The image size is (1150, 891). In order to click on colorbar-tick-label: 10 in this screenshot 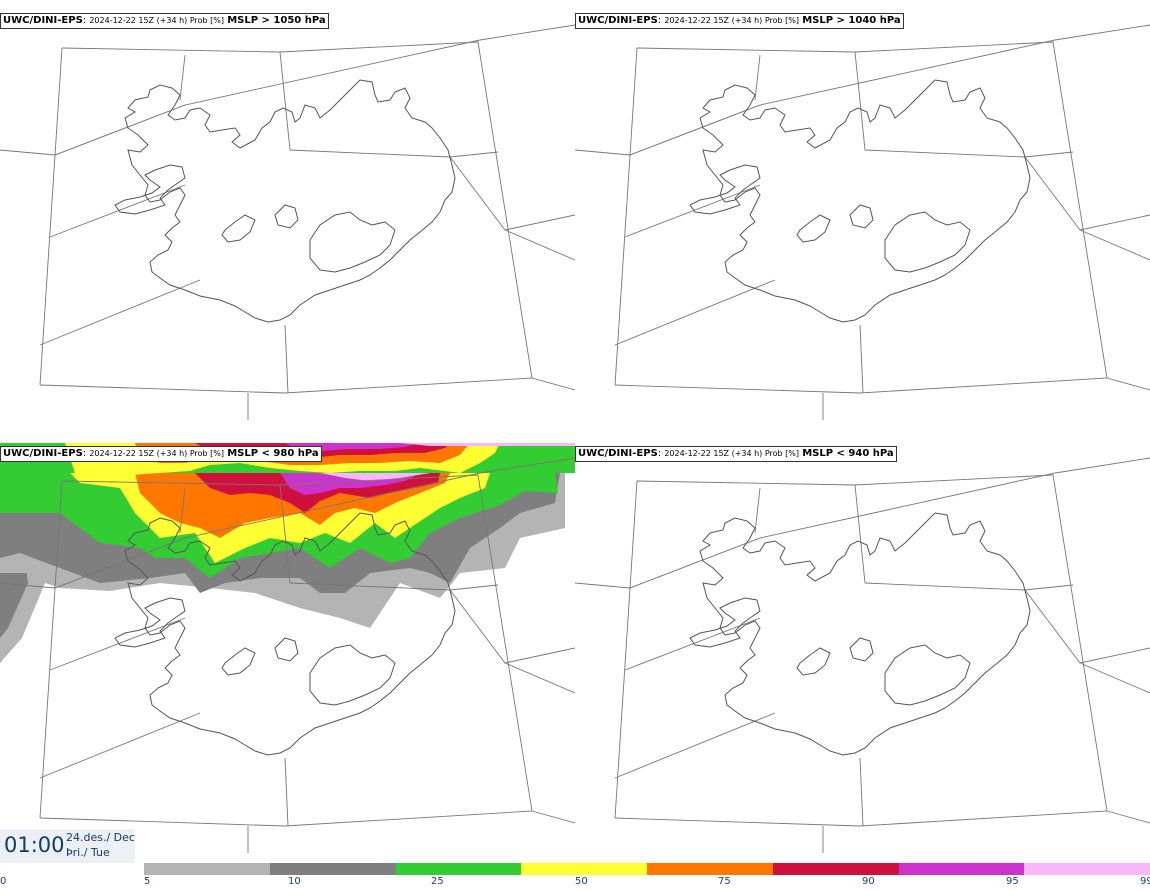, I will do `click(294, 881)`.